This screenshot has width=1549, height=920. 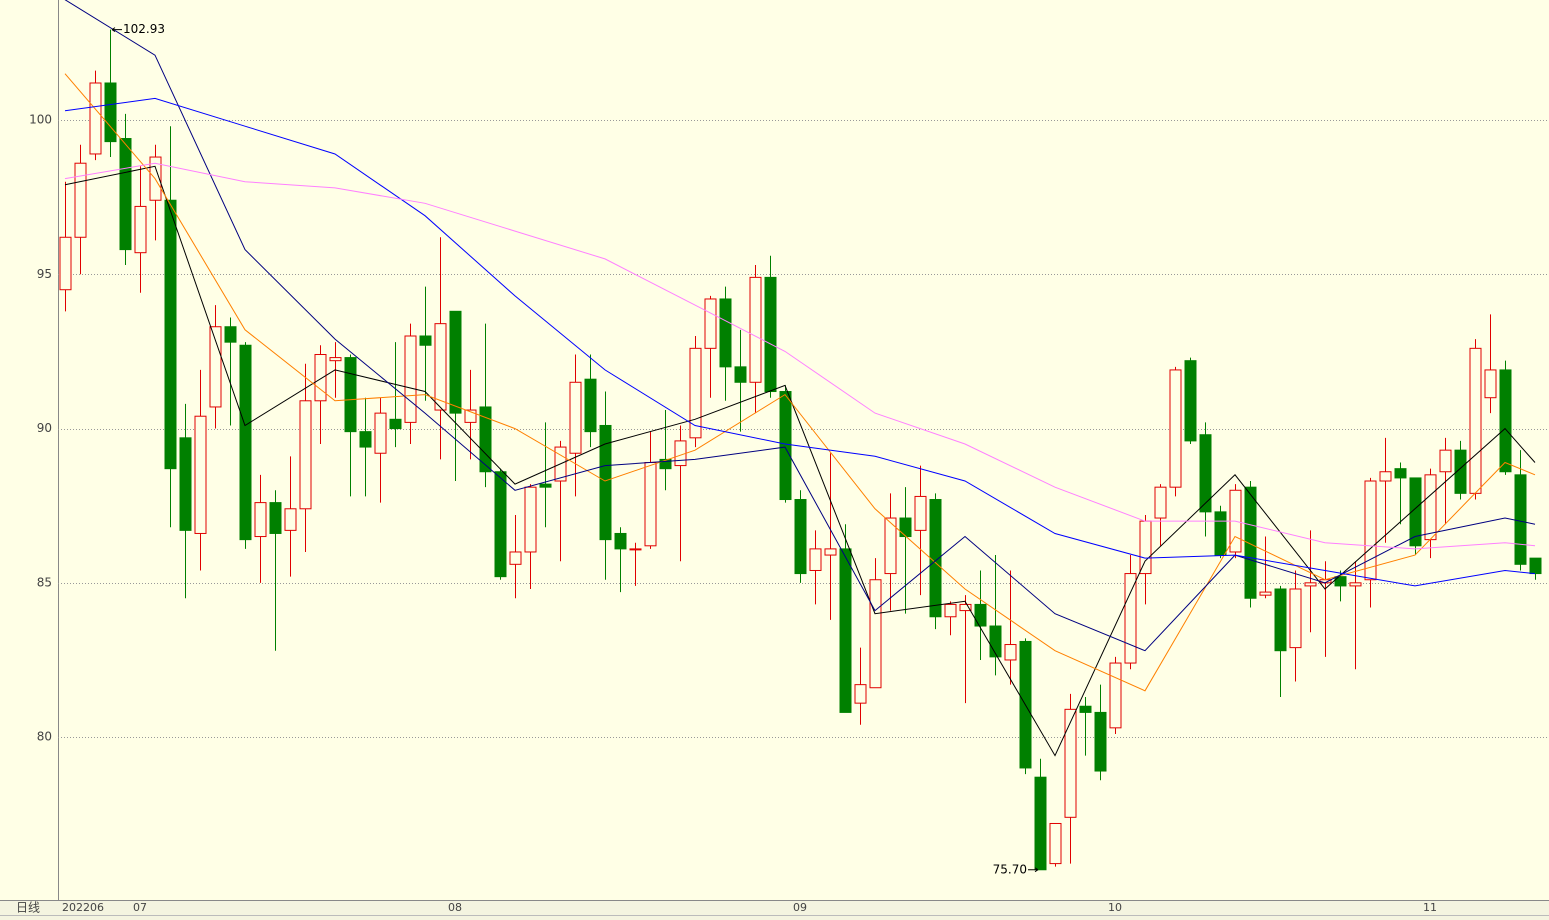 I want to click on x-tick-label: 08, so click(x=455, y=907).